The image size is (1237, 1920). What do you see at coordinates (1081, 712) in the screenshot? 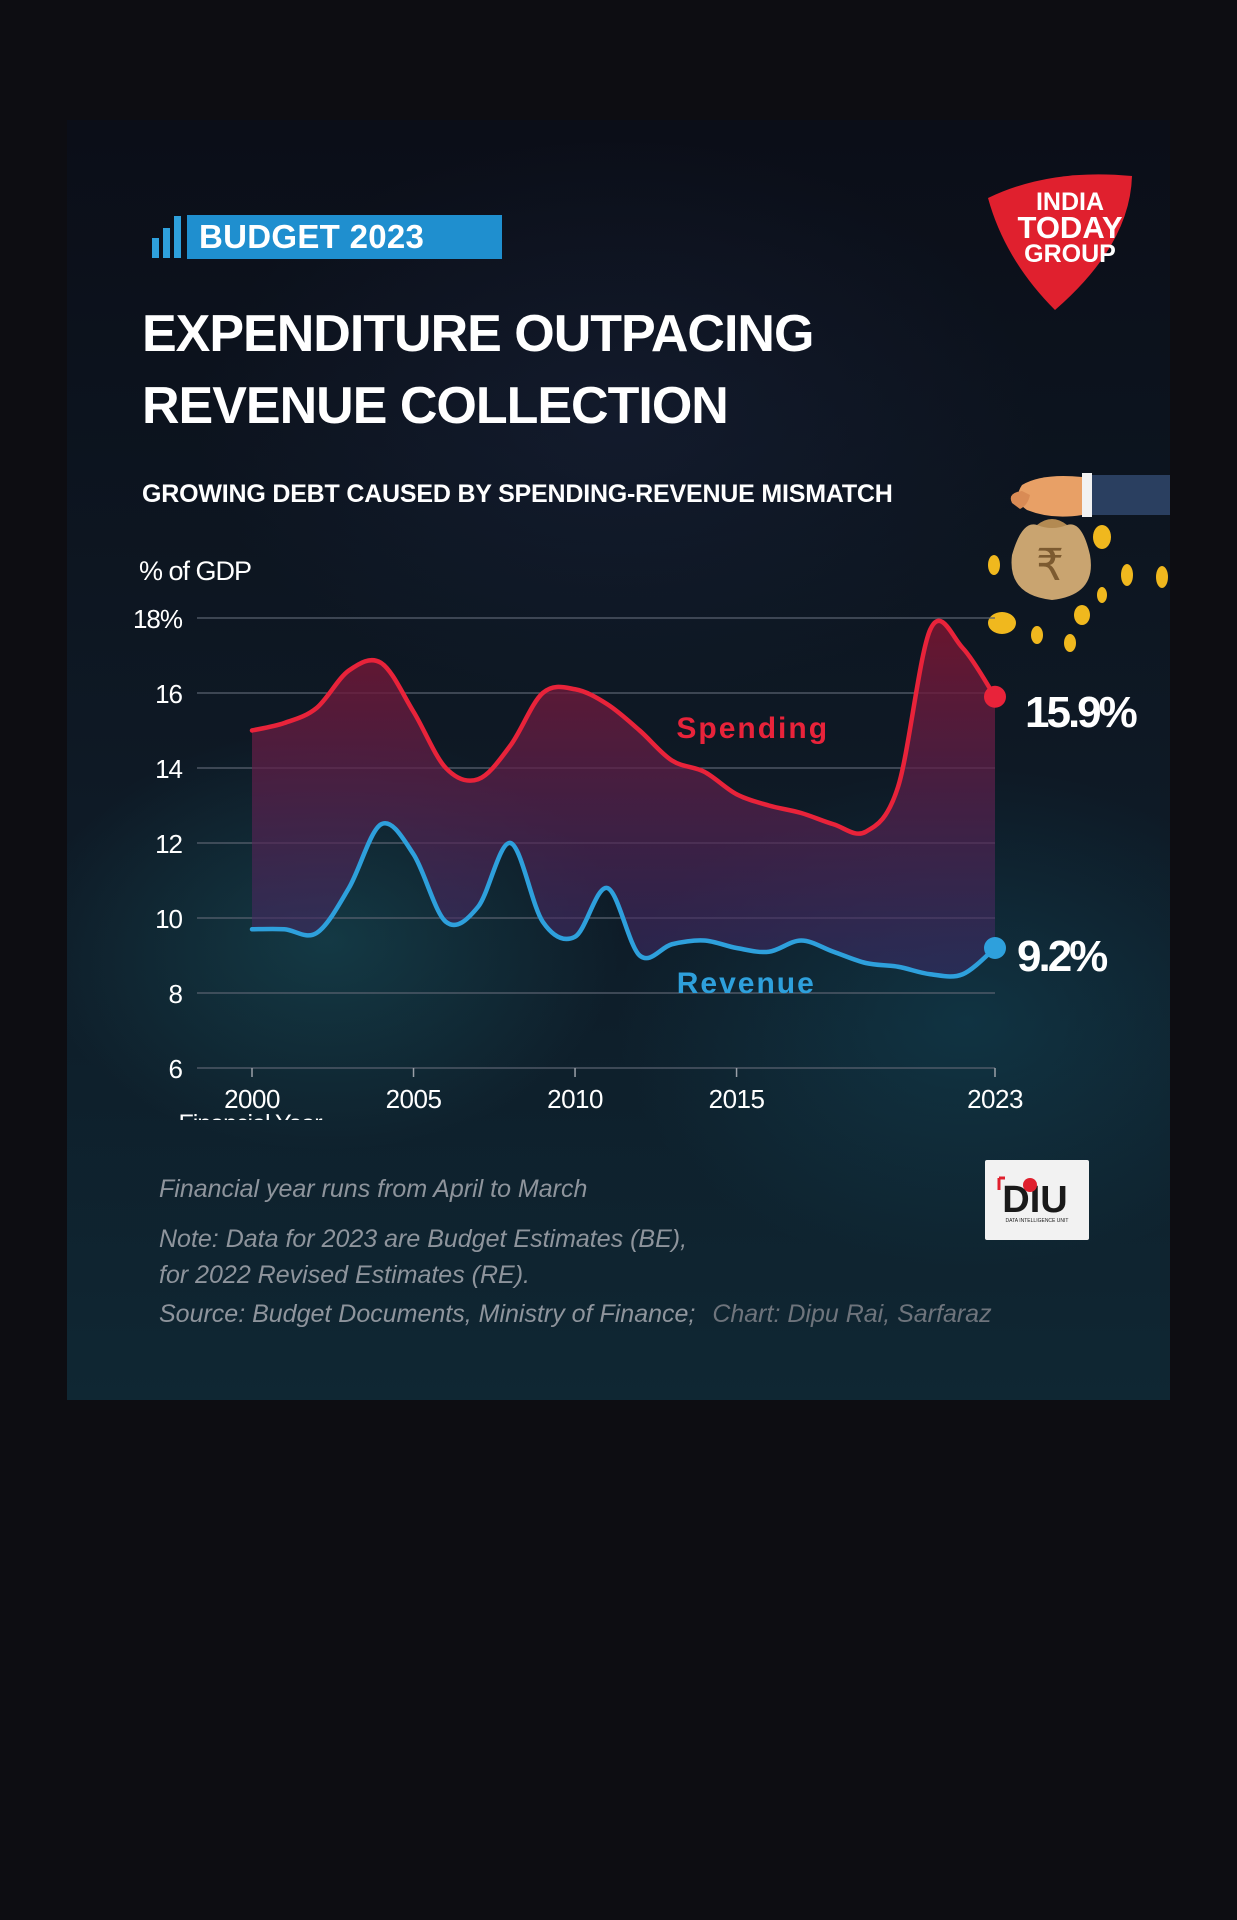
I see `spending-end-value: 15.9%` at bounding box center [1081, 712].